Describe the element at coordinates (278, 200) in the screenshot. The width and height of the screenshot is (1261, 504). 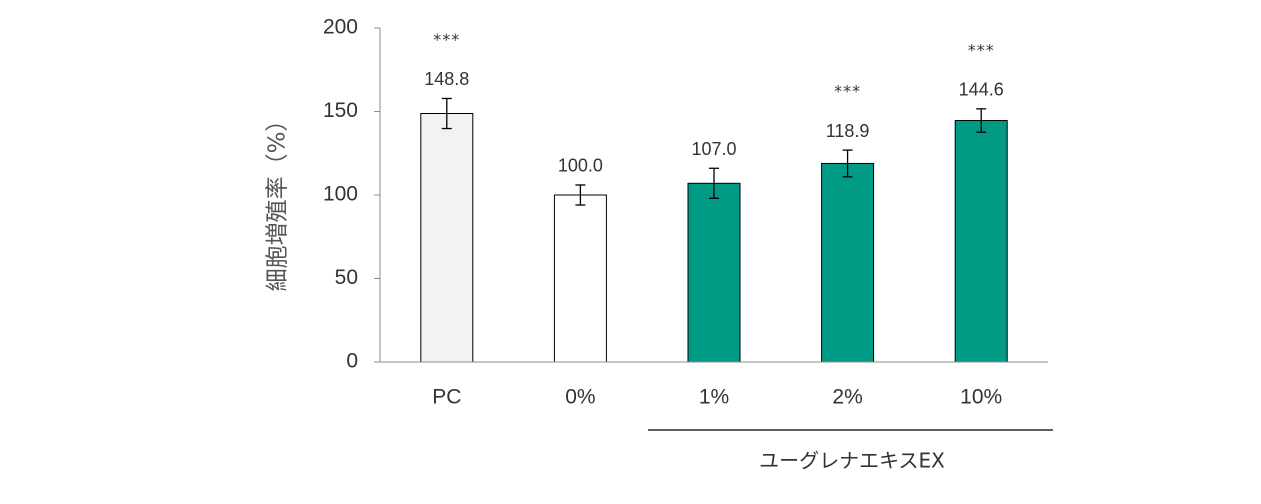
I see `y-axis-label: 細胞増殖率（%）` at that location.